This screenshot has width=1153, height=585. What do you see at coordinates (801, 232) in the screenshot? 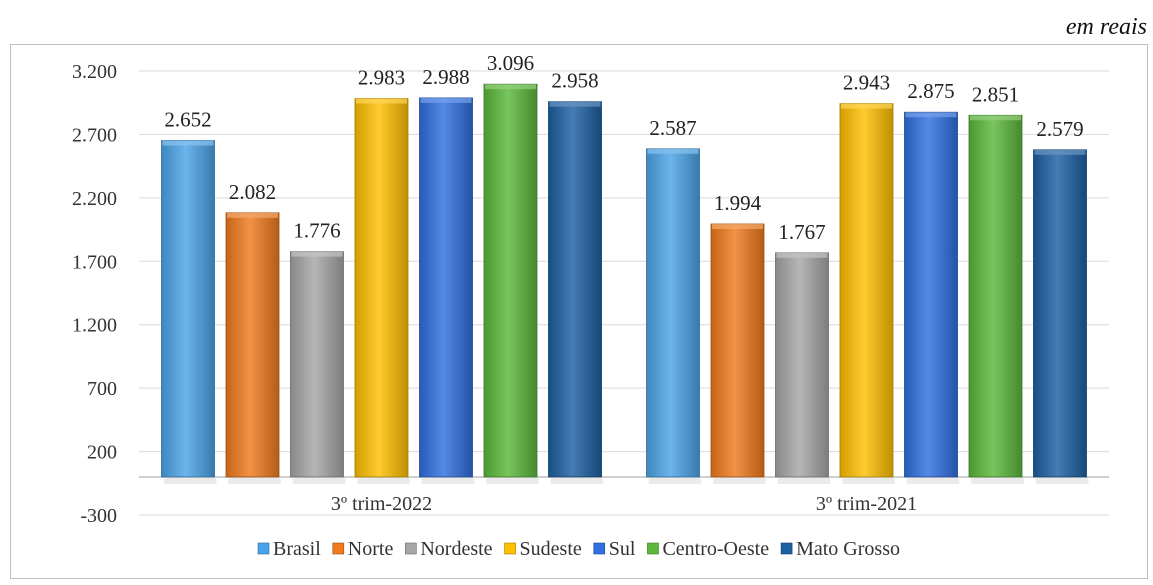
I see `data-label: 1.767` at bounding box center [801, 232].